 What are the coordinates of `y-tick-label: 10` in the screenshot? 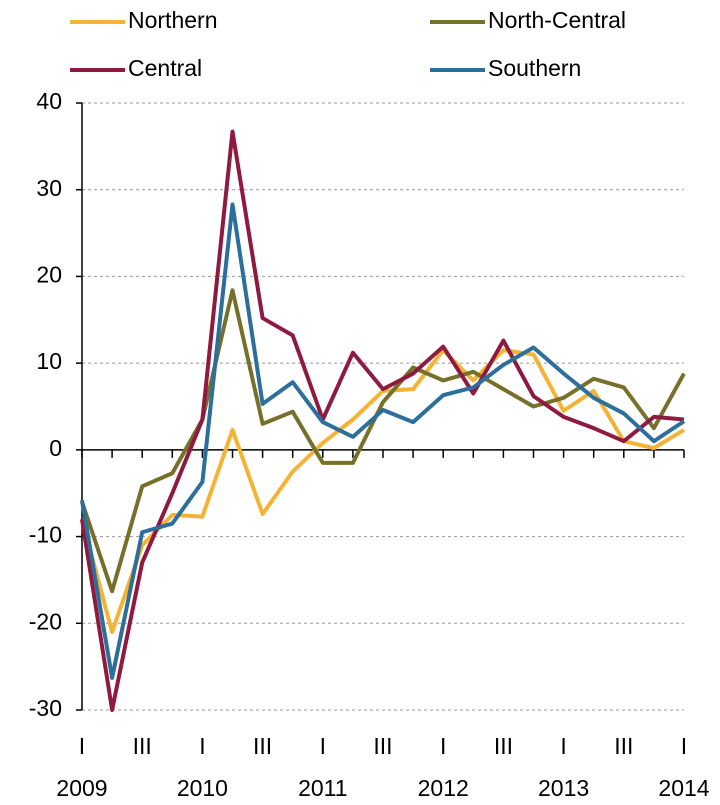 It's located at (49, 361).